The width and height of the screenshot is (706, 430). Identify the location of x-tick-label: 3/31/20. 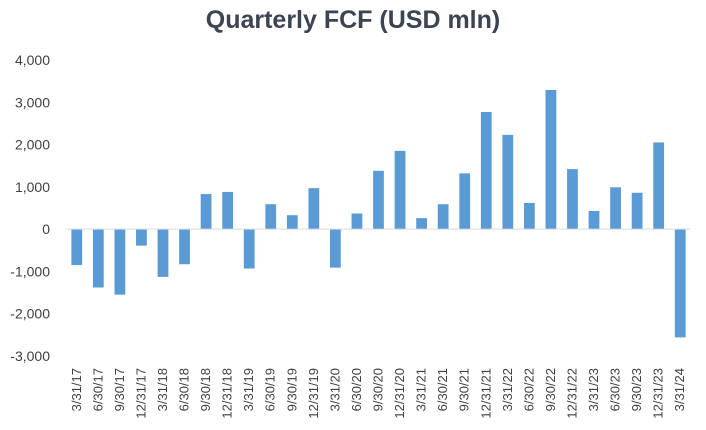
(334, 389).